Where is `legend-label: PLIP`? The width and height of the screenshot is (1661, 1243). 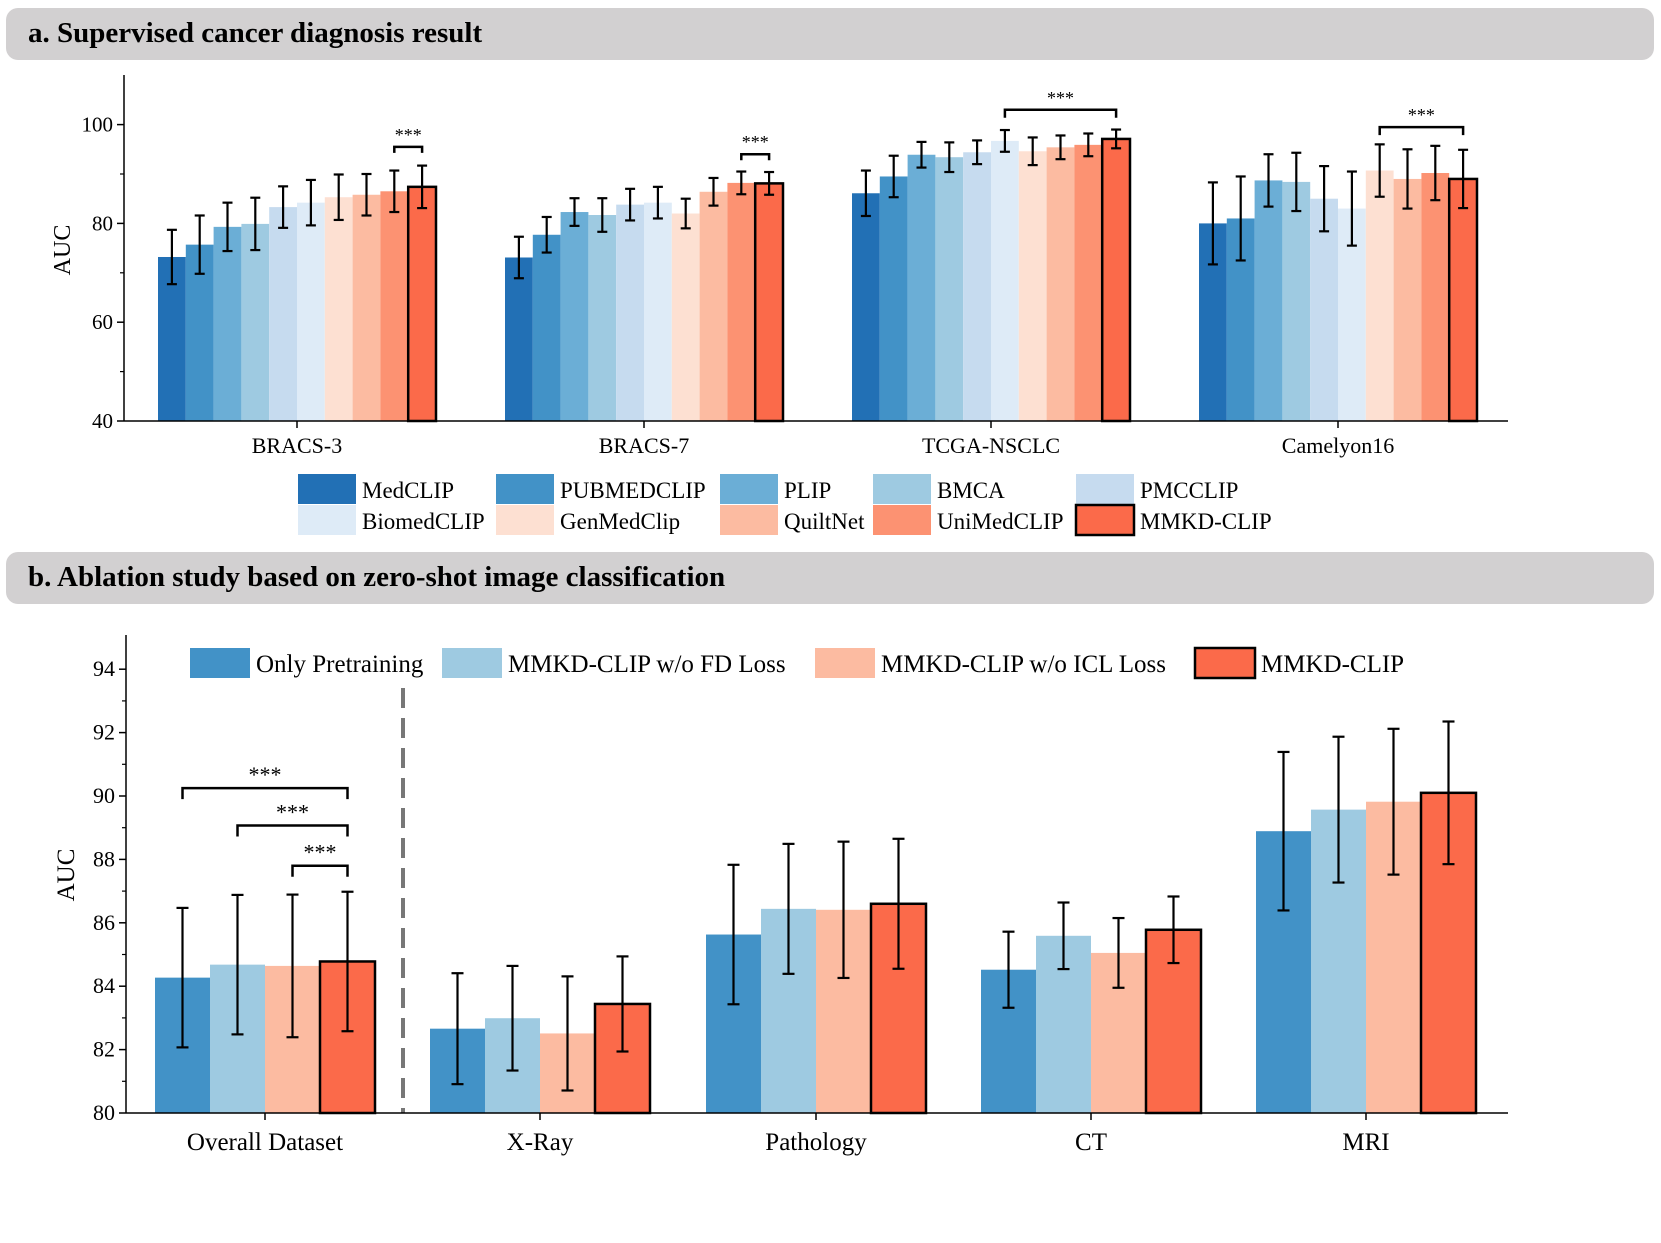 legend-label: PLIP is located at coordinates (807, 490).